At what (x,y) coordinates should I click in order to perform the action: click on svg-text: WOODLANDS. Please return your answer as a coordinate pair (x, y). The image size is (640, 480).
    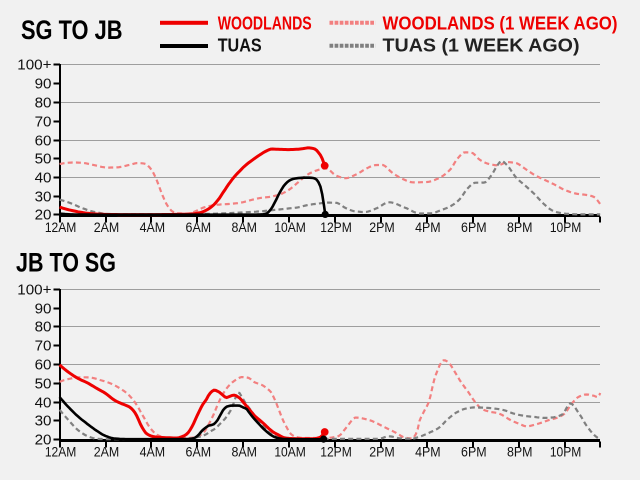
    Looking at the image, I should click on (265, 23).